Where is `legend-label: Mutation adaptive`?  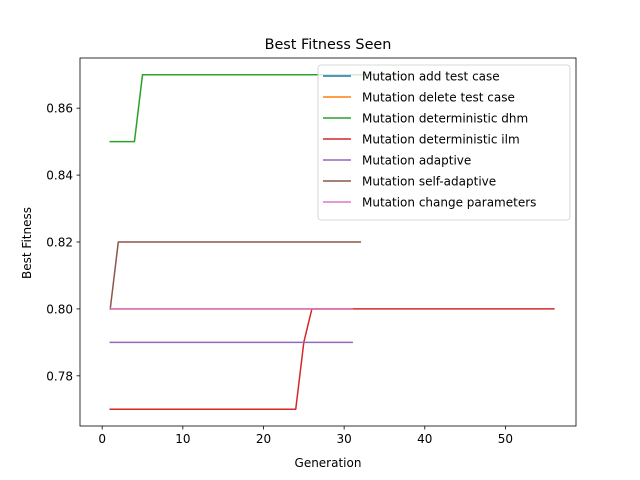
legend-label: Mutation adaptive is located at coordinates (416, 161).